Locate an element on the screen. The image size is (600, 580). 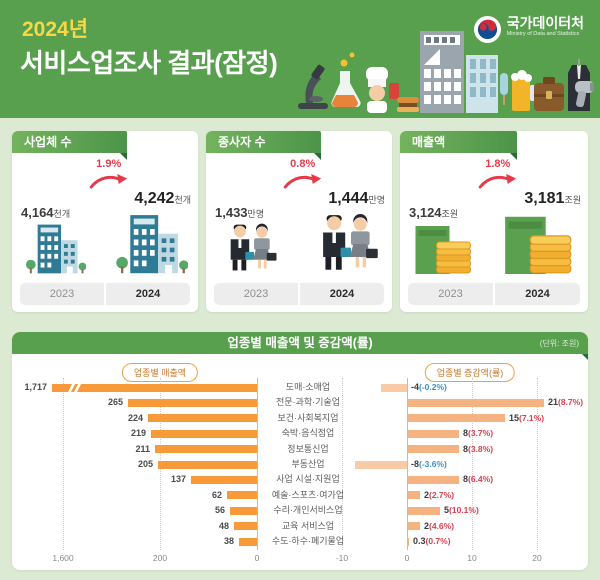
change-value-label: 2(2.7%) is located at coordinates (439, 494).